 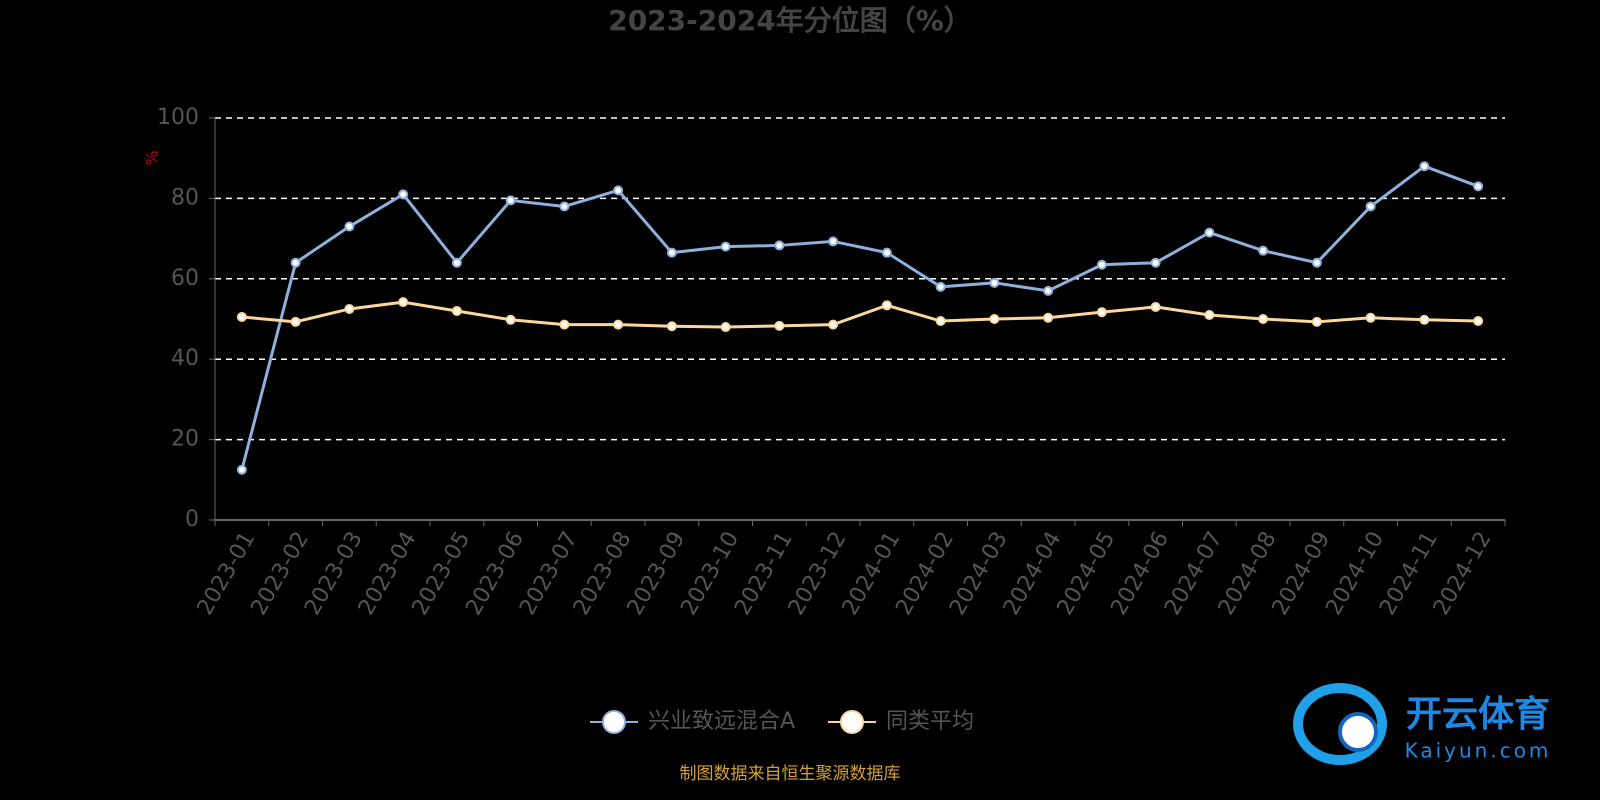 What do you see at coordinates (185, 197) in the screenshot?
I see `y-tick-label: 80` at bounding box center [185, 197].